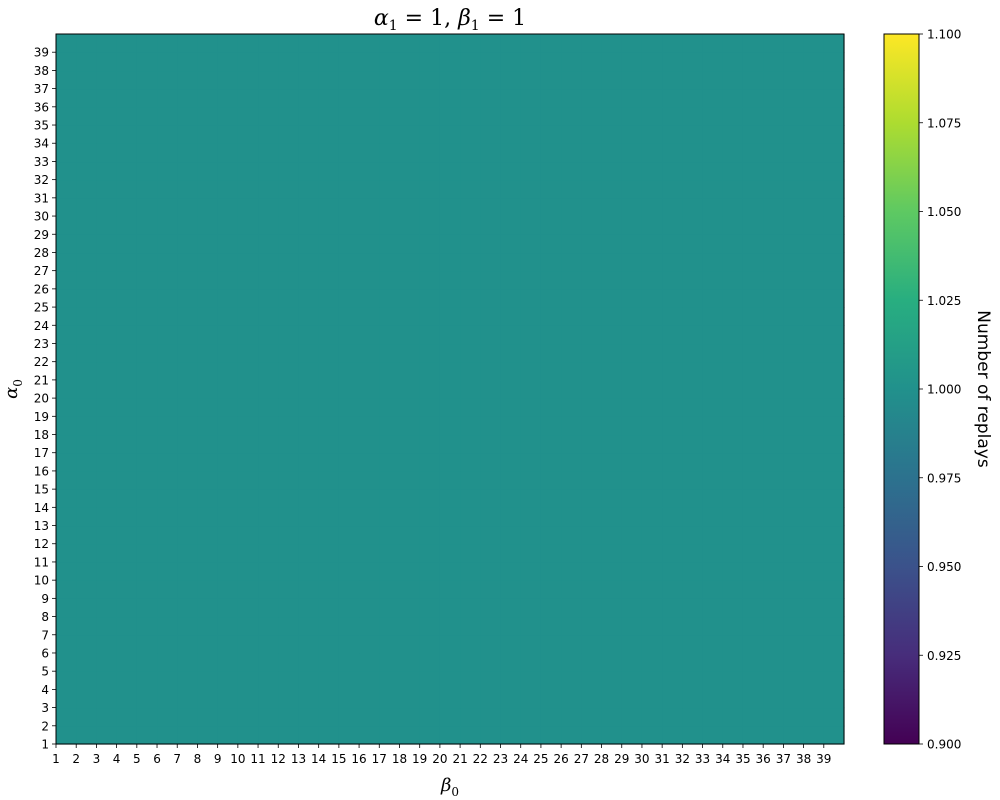 The image size is (1000, 800). What do you see at coordinates (983, 389) in the screenshot?
I see `colorbar-label: Number of replays` at bounding box center [983, 389].